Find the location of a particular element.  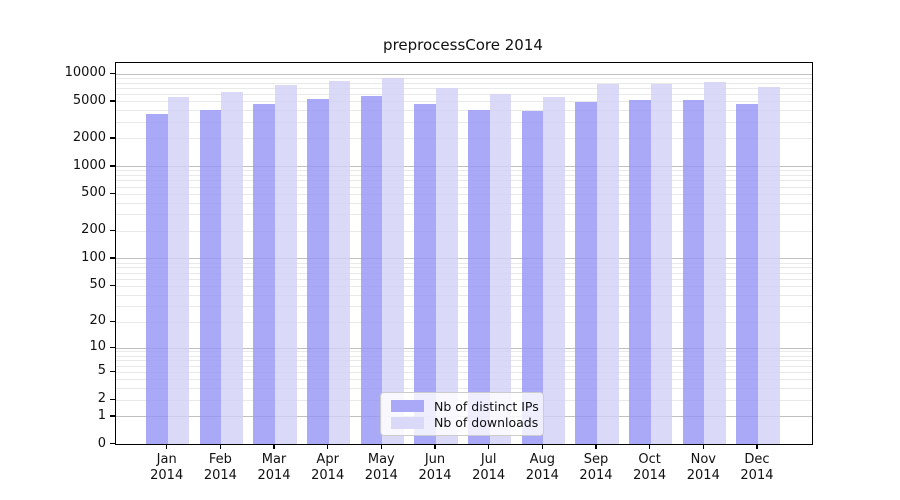

y-tick-label: 2000 is located at coordinates (89, 137).